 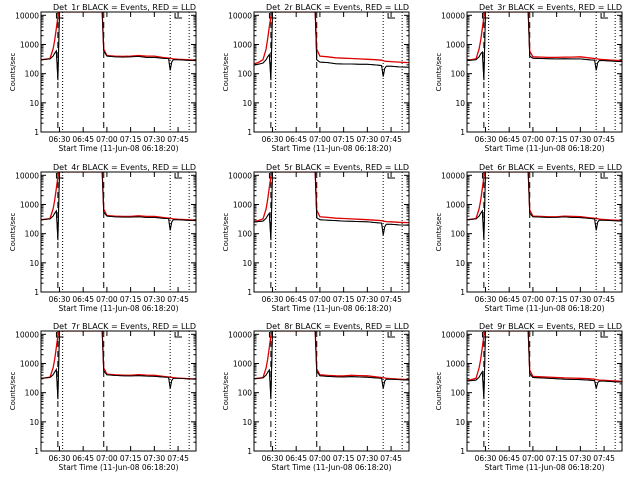 What do you see at coordinates (550, 167) in the screenshot?
I see `panel-title: Det_6r BLACK = Events, RED = LLD` at bounding box center [550, 167].